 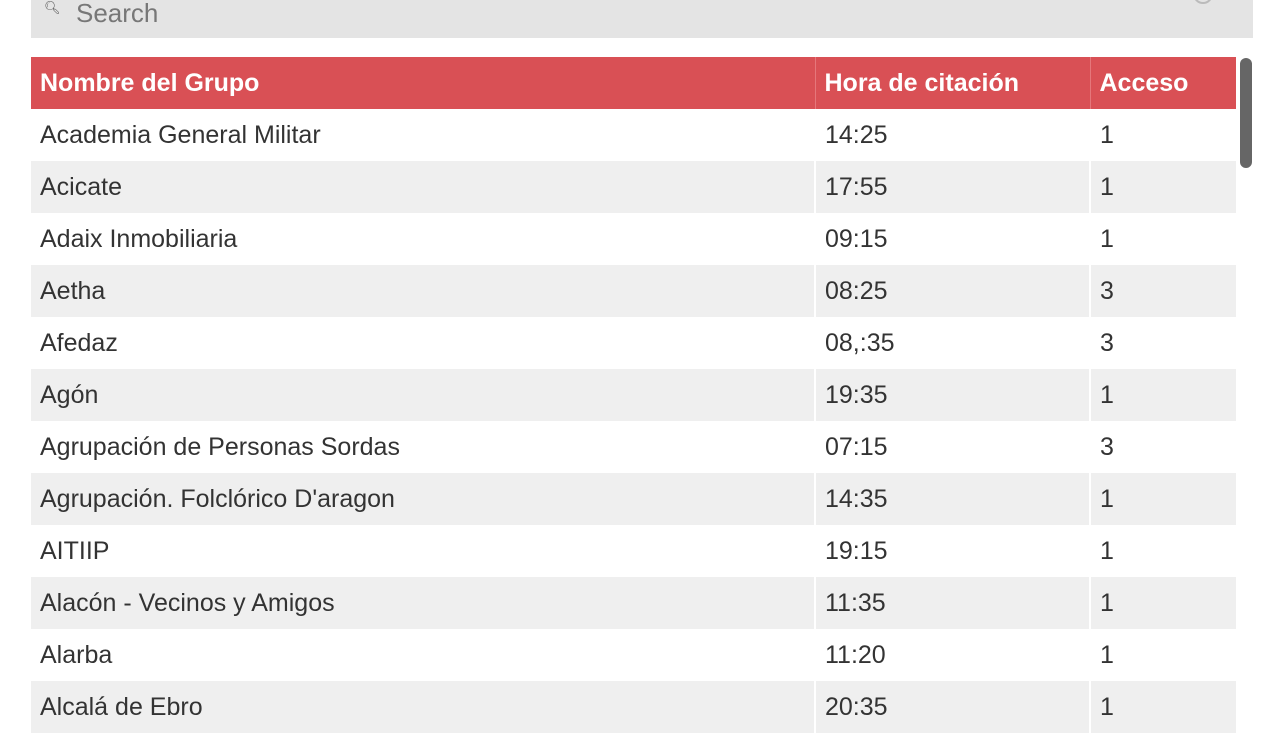 I want to click on header-access: Acceso, so click(x=1162, y=83).